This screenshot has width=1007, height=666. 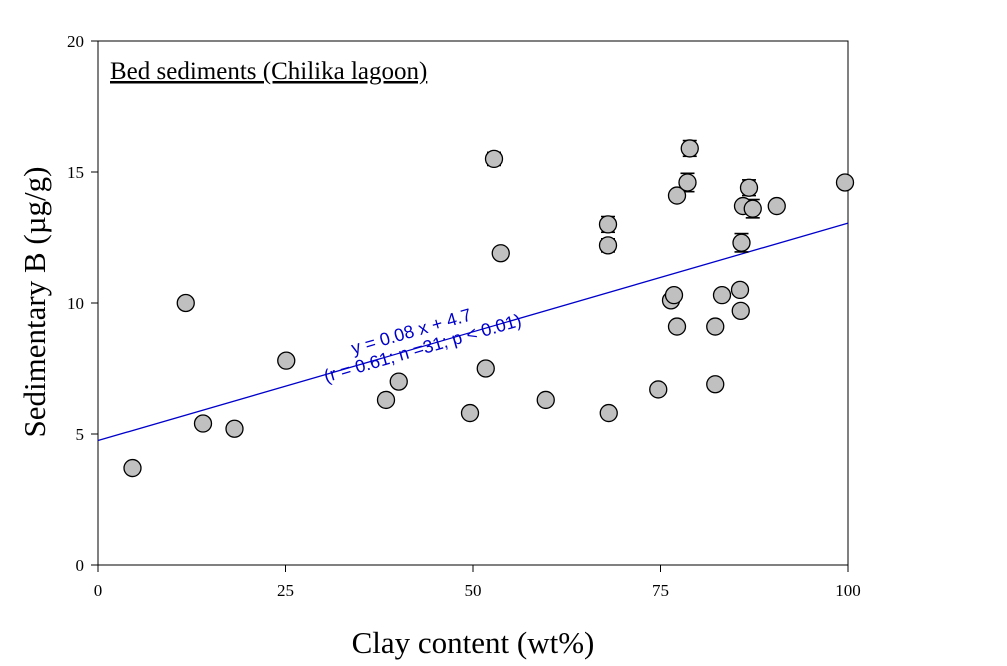 I want to click on x-tick-label: 25, so click(x=285, y=590).